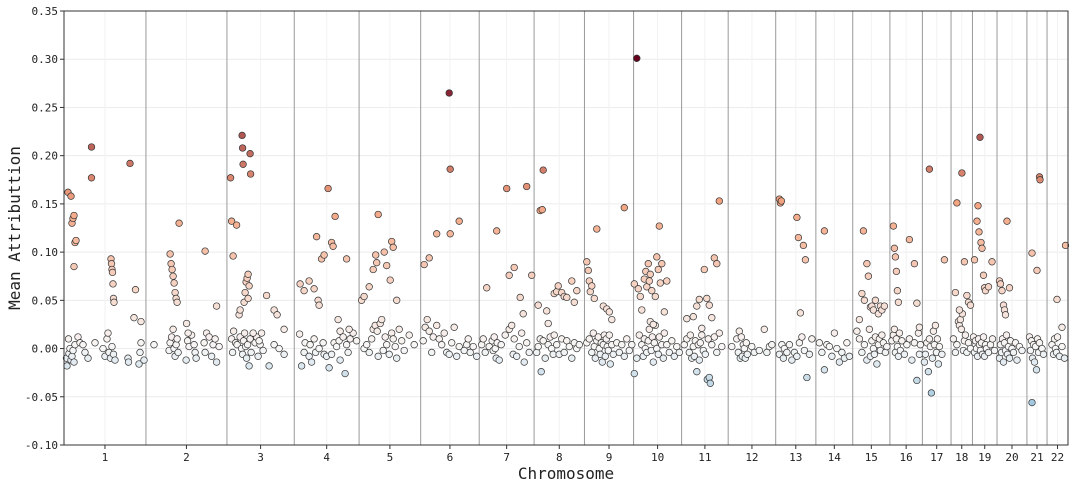 The width and height of the screenshot is (1074, 489). I want to click on x-tick-label: 17, so click(936, 457).